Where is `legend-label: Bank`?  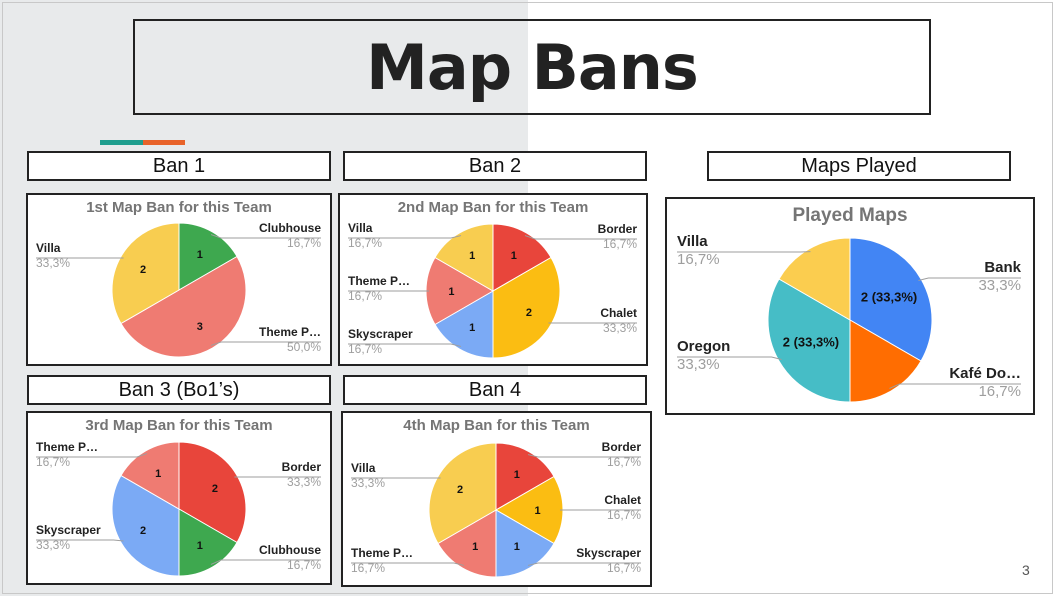
legend-label: Bank is located at coordinates (1002, 267).